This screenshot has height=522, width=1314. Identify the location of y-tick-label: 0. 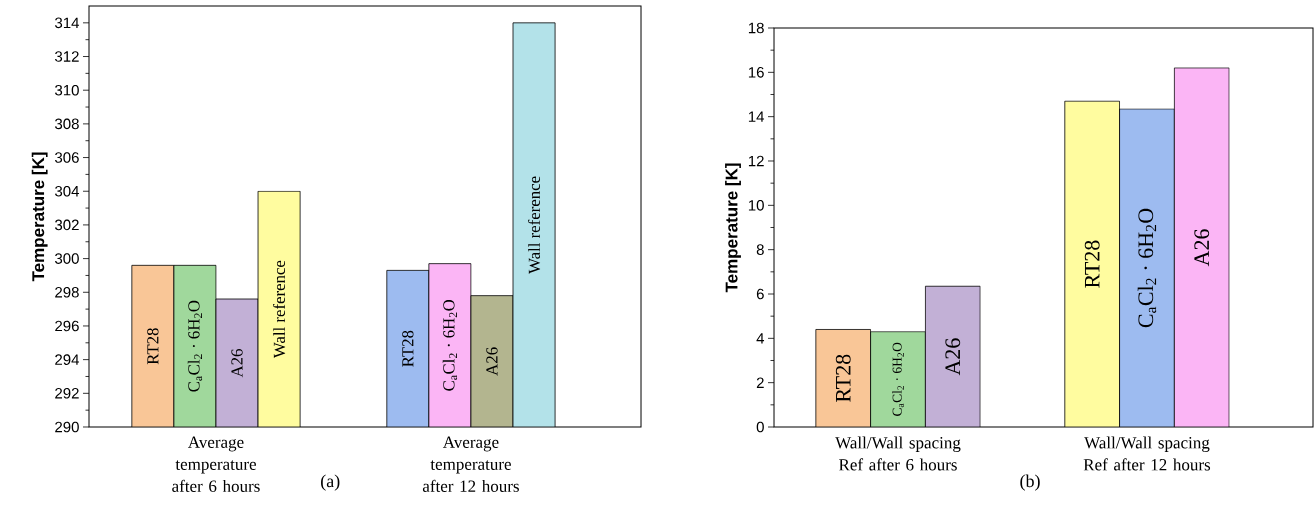
(760, 427).